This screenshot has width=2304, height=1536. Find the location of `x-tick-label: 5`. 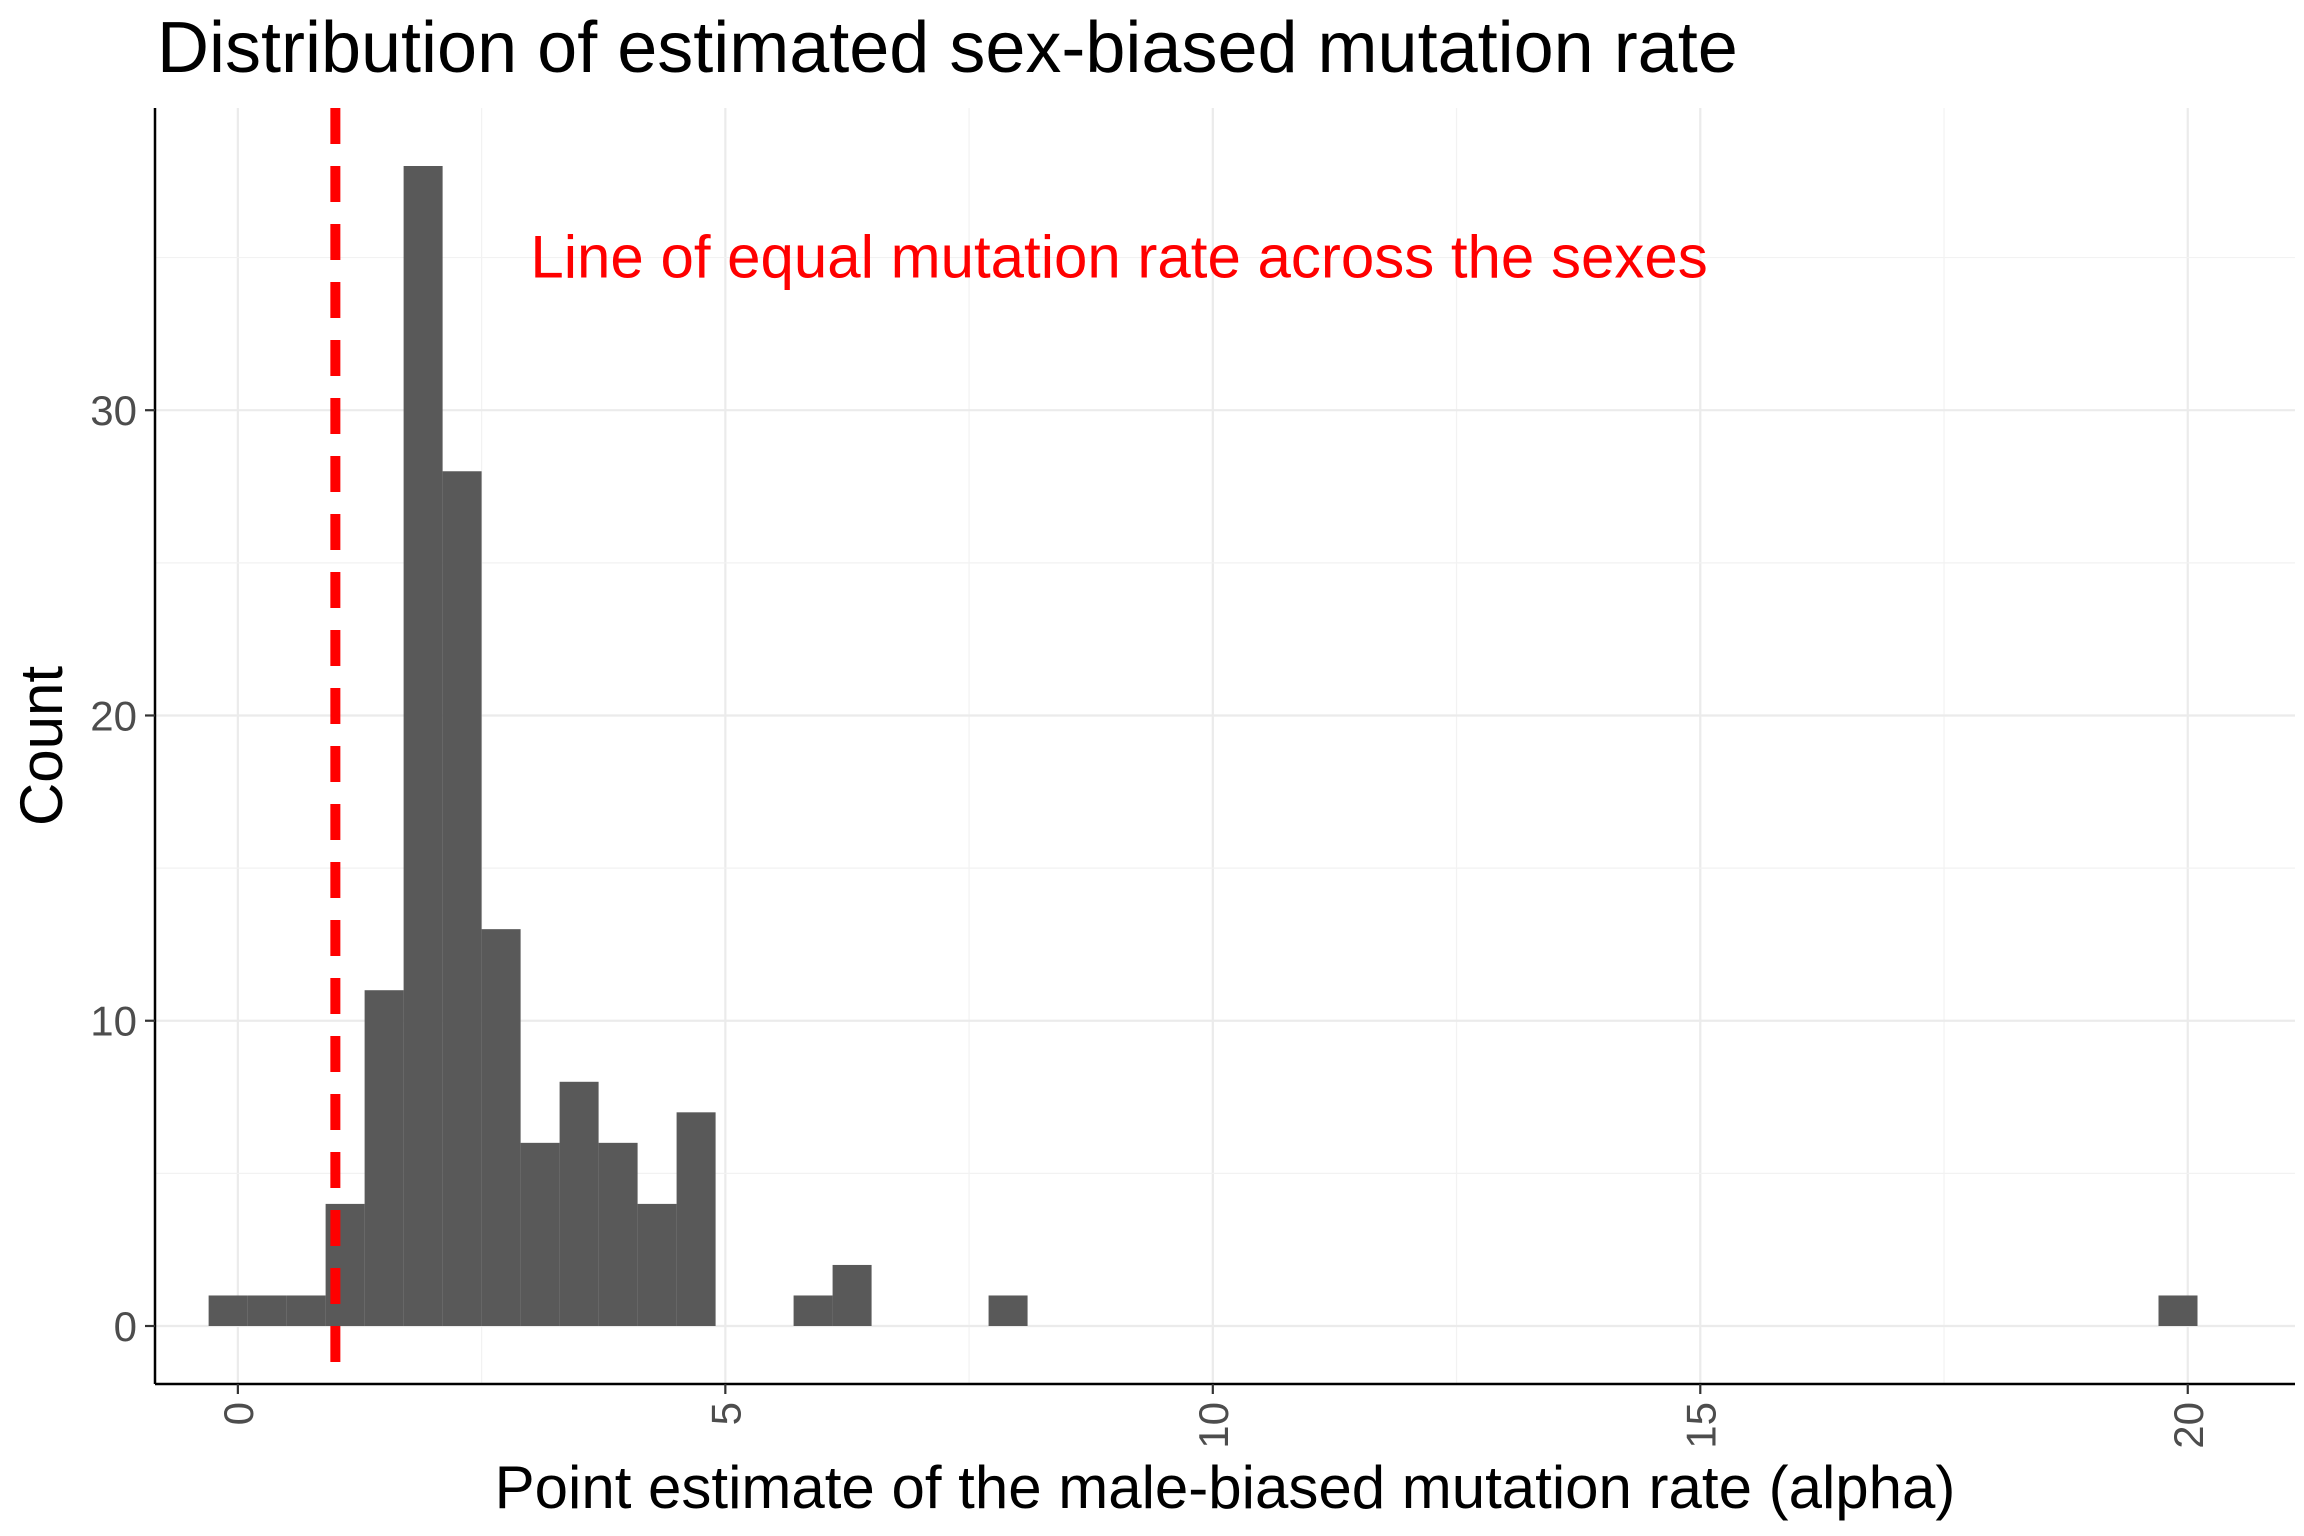

x-tick-label: 5 is located at coordinates (725, 1413).